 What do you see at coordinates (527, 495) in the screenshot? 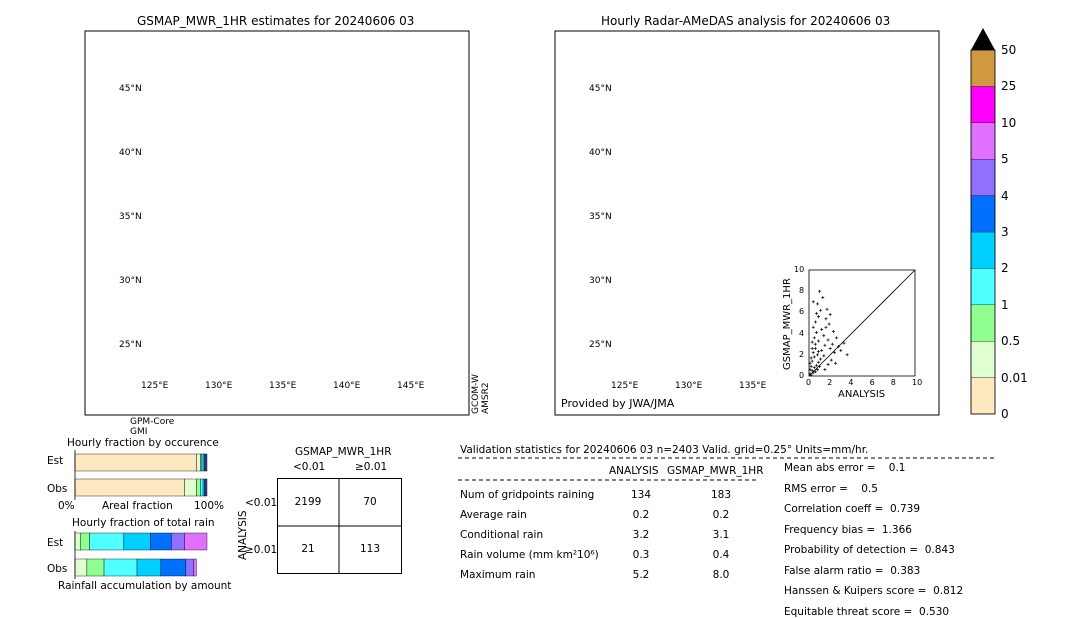
I see `validation-row-label: Num of gridpoints raining` at bounding box center [527, 495].